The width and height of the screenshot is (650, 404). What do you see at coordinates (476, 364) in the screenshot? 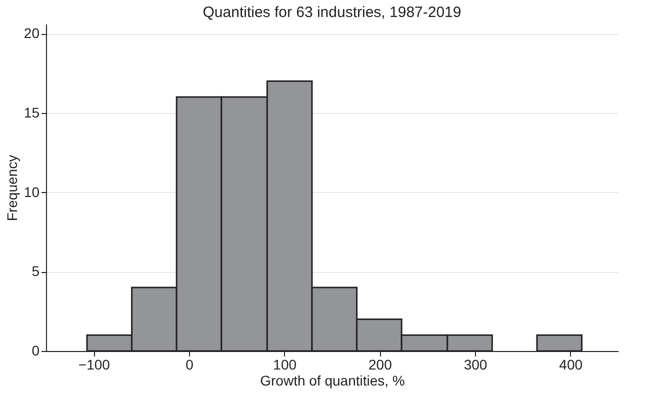
I see `x-tick-label: 300` at bounding box center [476, 364].